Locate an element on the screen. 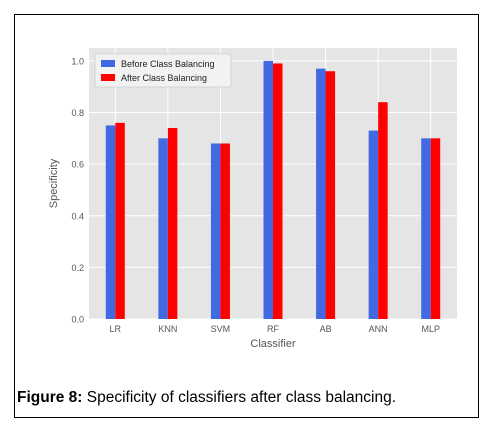  legend-label: Before Class Balancing is located at coordinates (168, 64).